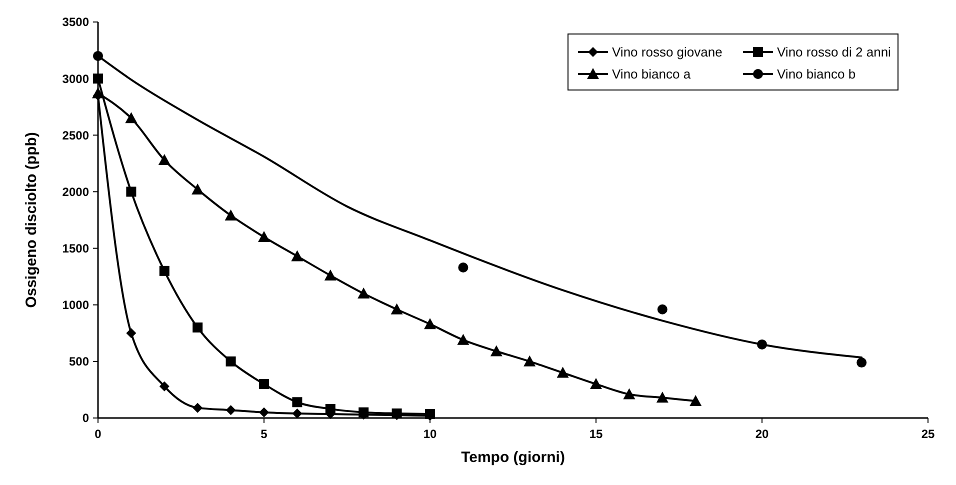 The width and height of the screenshot is (956, 485). I want to click on y-axis-title: Ossigeno disciolto (ppb), so click(31, 220).